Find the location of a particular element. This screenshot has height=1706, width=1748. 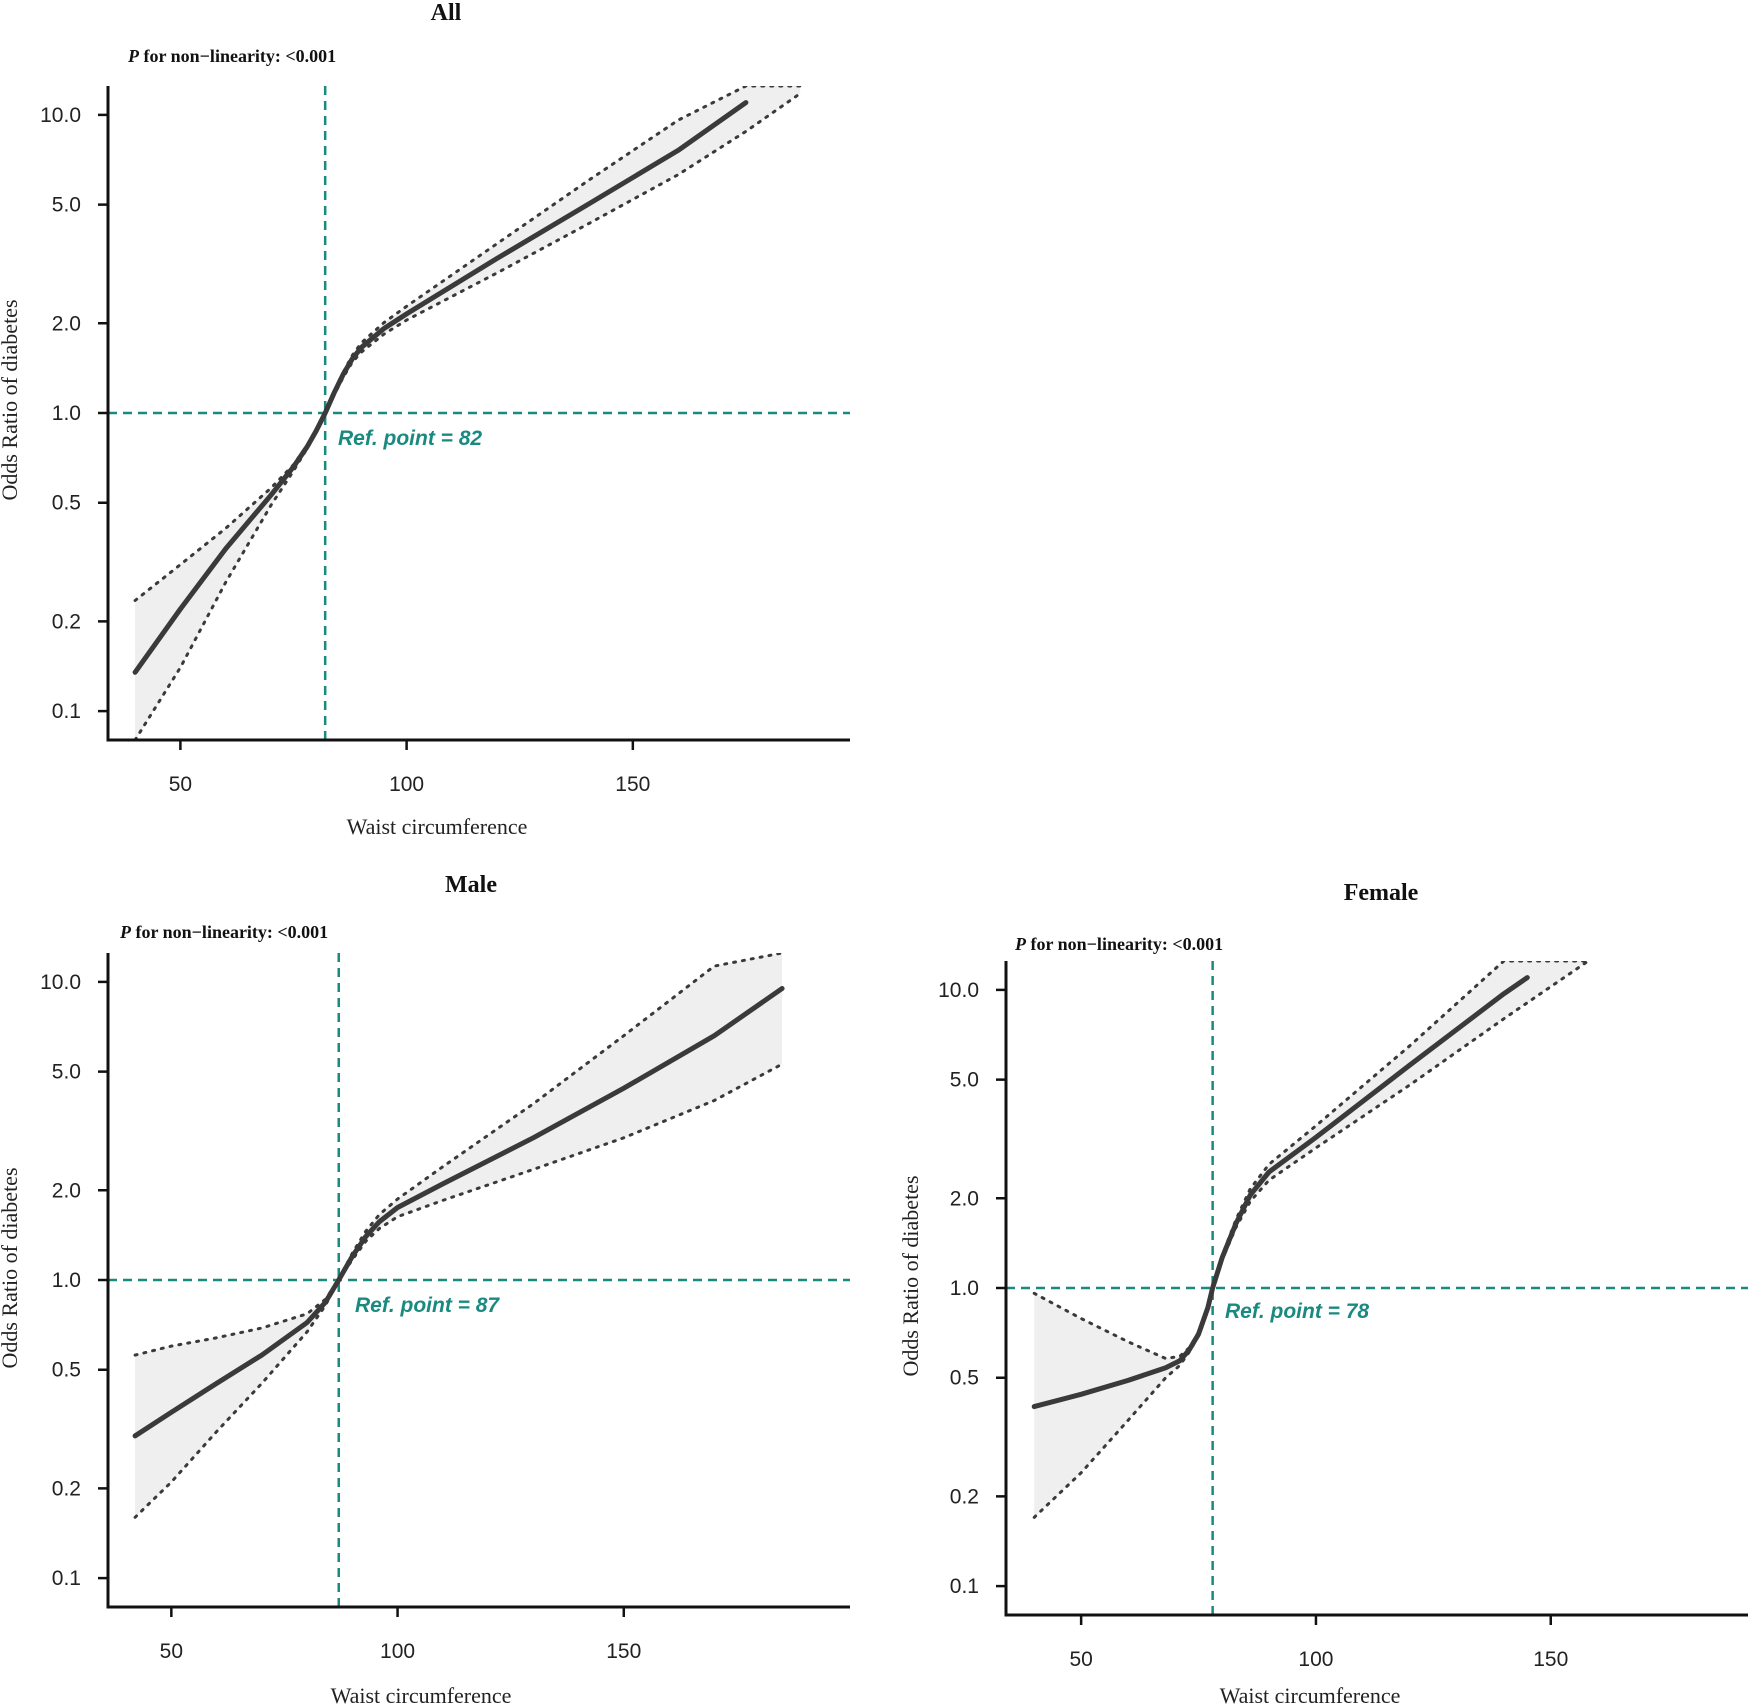

panel-title: All is located at coordinates (446, 13).